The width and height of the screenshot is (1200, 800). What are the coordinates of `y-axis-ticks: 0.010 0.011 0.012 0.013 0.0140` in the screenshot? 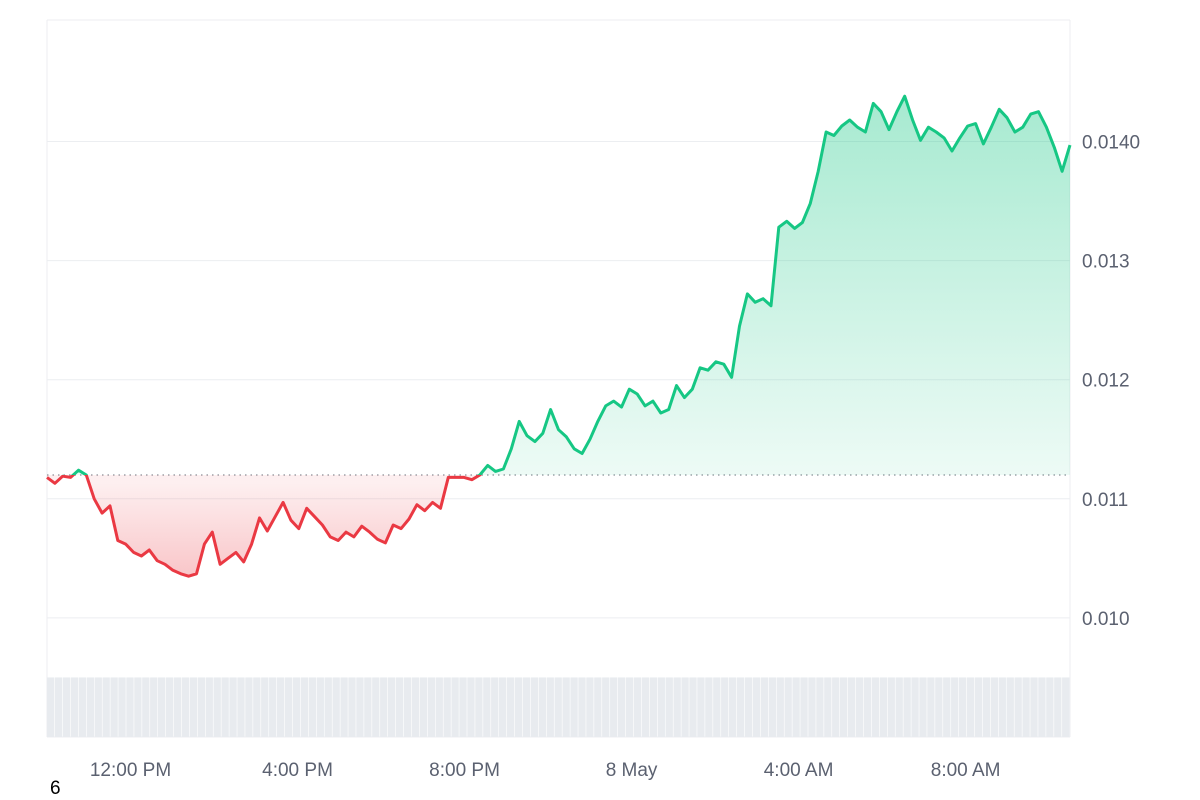 It's located at (1111, 380).